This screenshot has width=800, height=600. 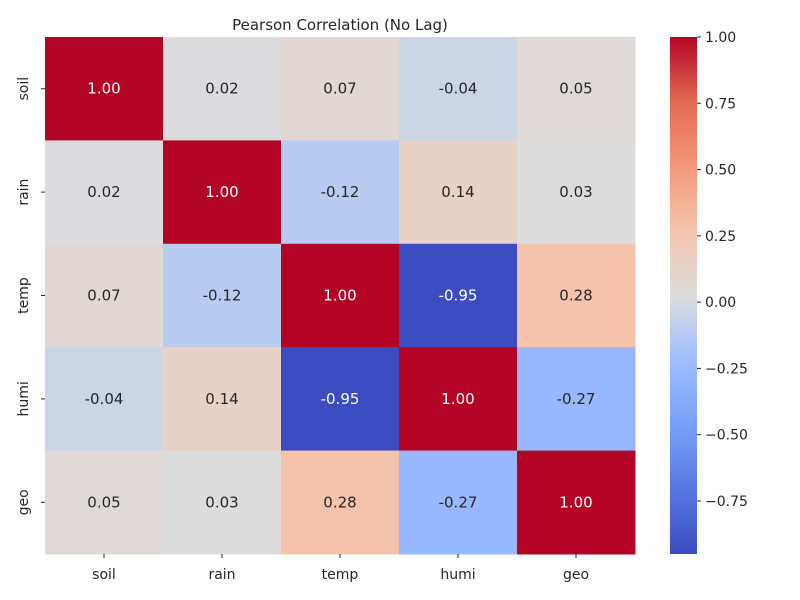 What do you see at coordinates (720, 171) in the screenshot?
I see `colorbar-tick-label: 0.50` at bounding box center [720, 171].